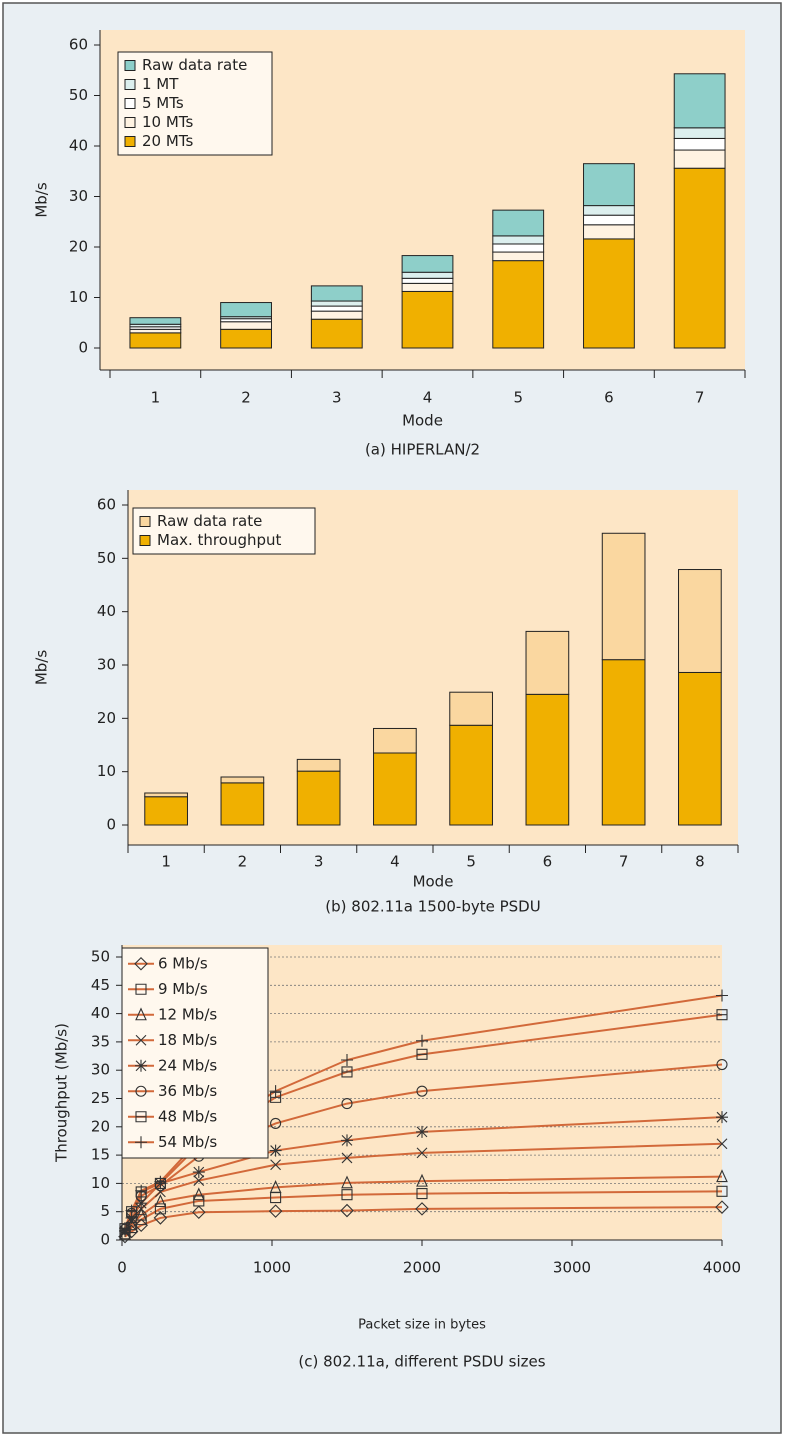 Image resolution: width=785 pixels, height=1437 pixels. Describe the element at coordinates (167, 141) in the screenshot. I see `legend-label: 20 MTs` at that location.